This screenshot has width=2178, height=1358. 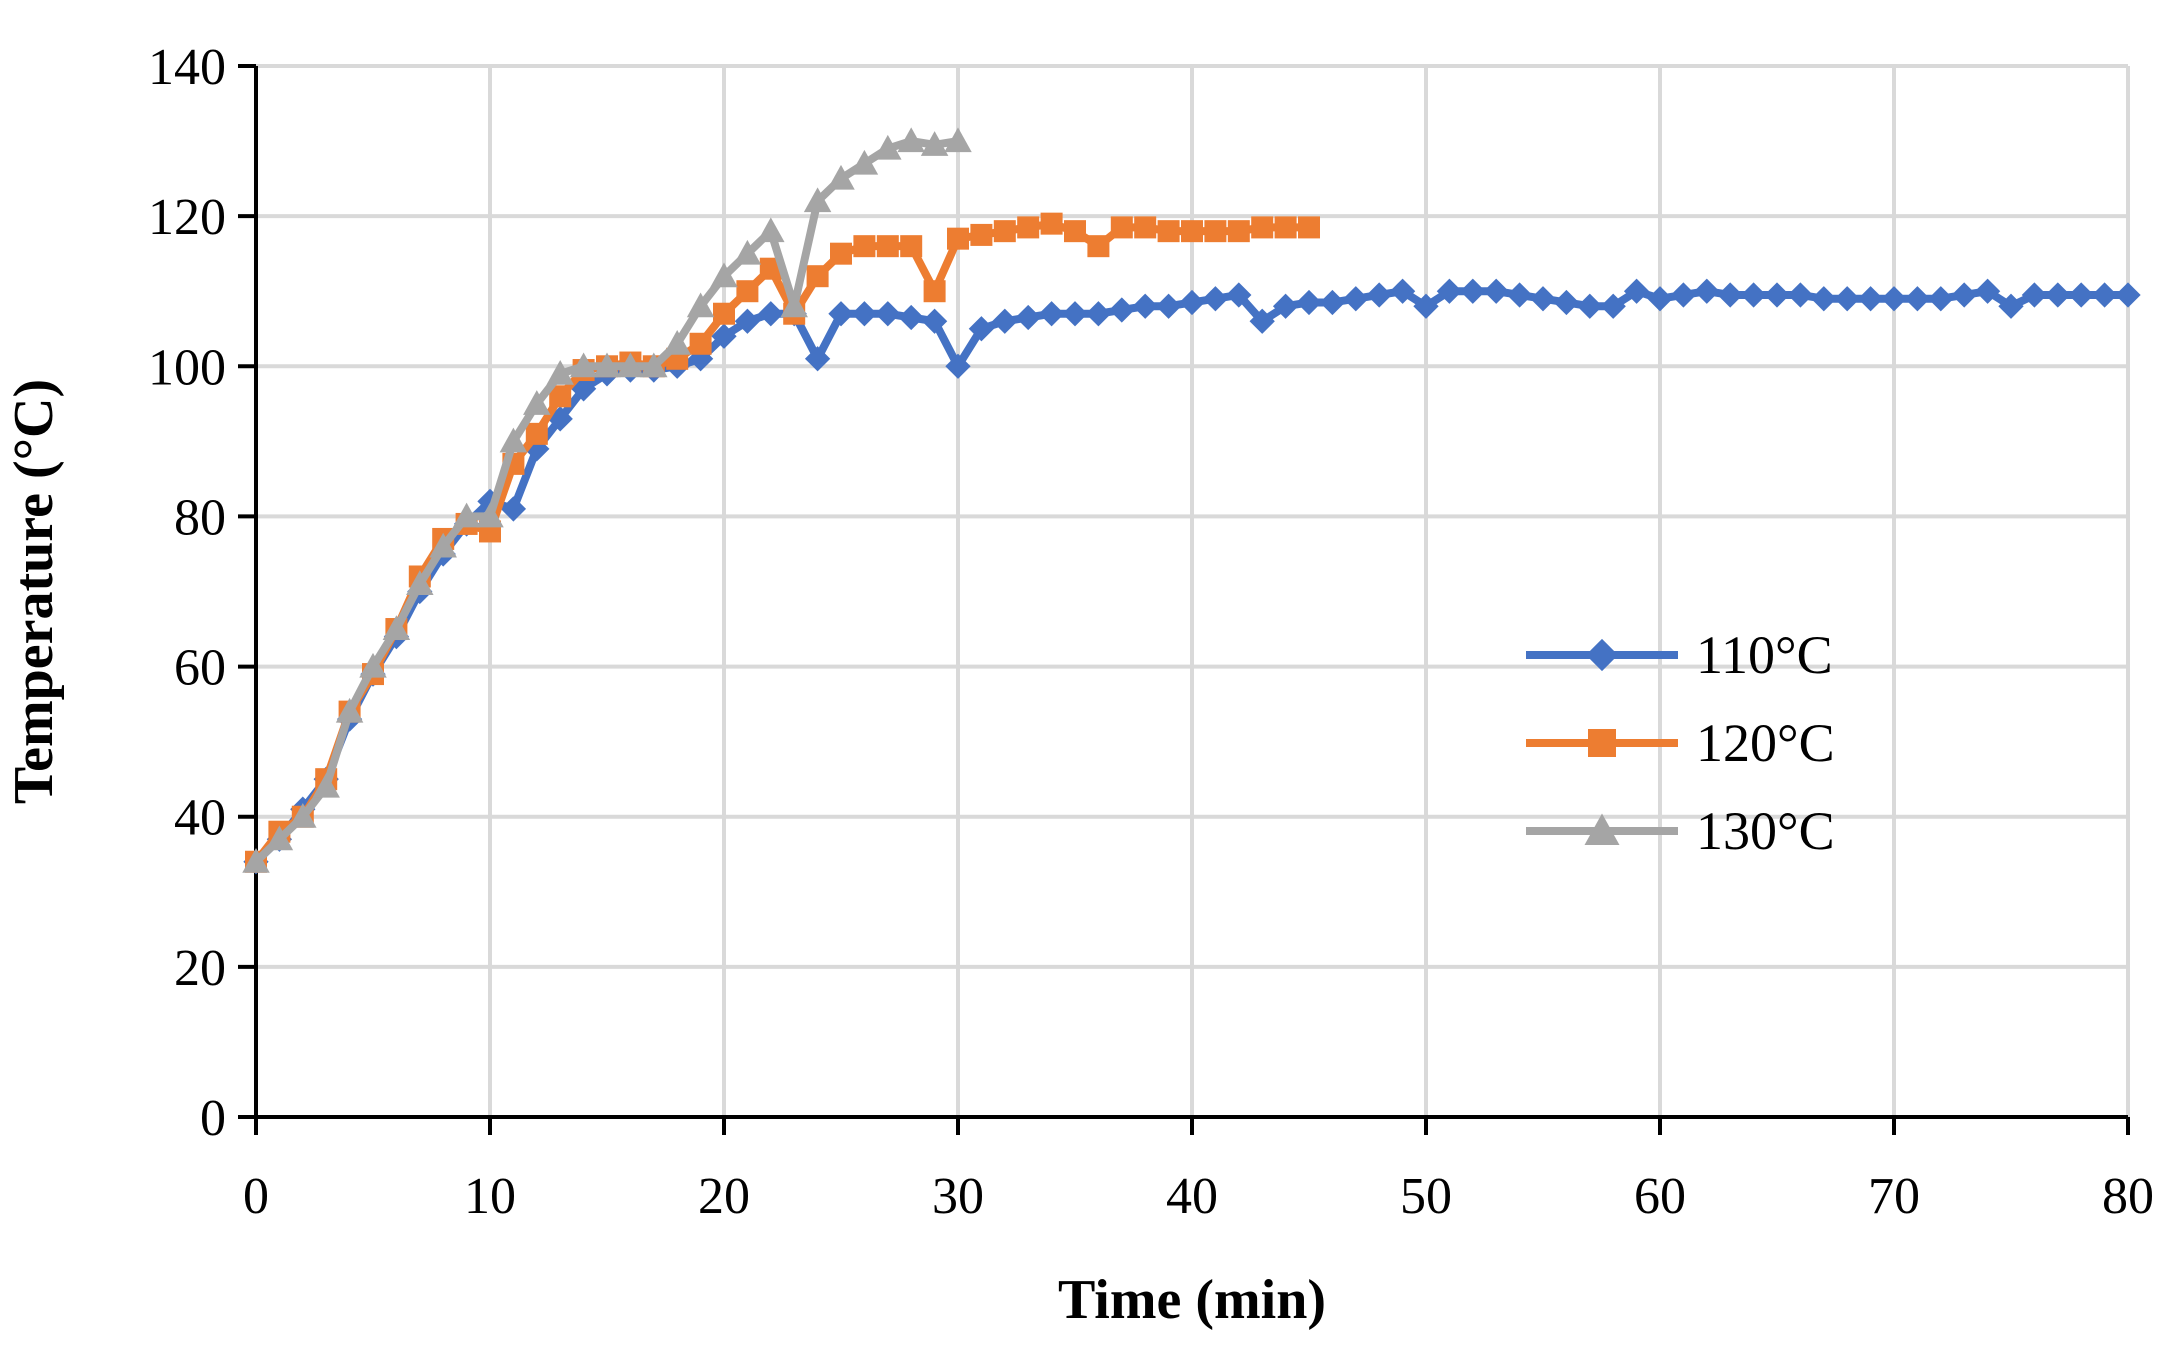 I want to click on x-tick-label: 50, so click(x=1426, y=1196).